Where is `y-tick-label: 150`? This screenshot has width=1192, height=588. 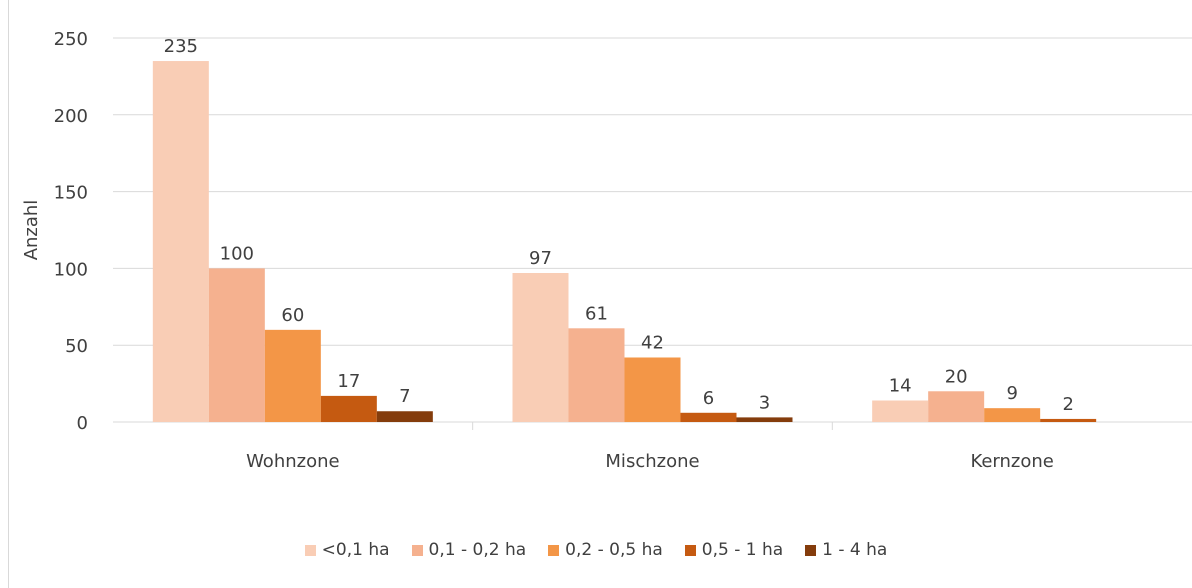
y-tick-label: 150 is located at coordinates (71, 193).